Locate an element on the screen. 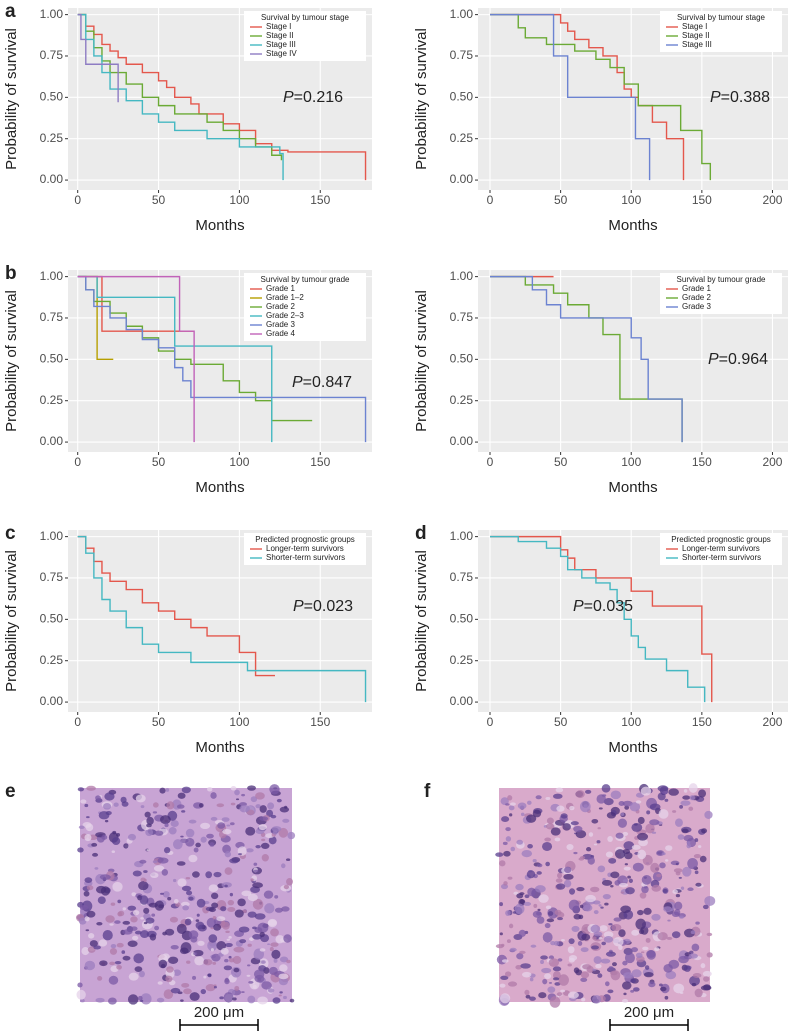 This screenshot has width=788, height=1035. p-symbol: P is located at coordinates (298, 606).